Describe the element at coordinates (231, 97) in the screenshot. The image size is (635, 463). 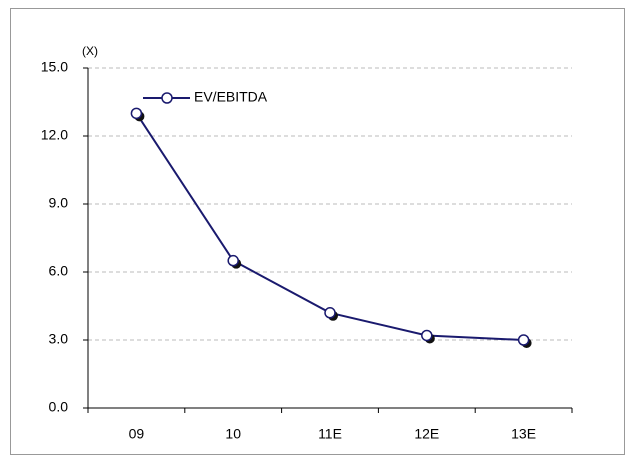
I see `legend-label: EV/EBITDA` at that location.